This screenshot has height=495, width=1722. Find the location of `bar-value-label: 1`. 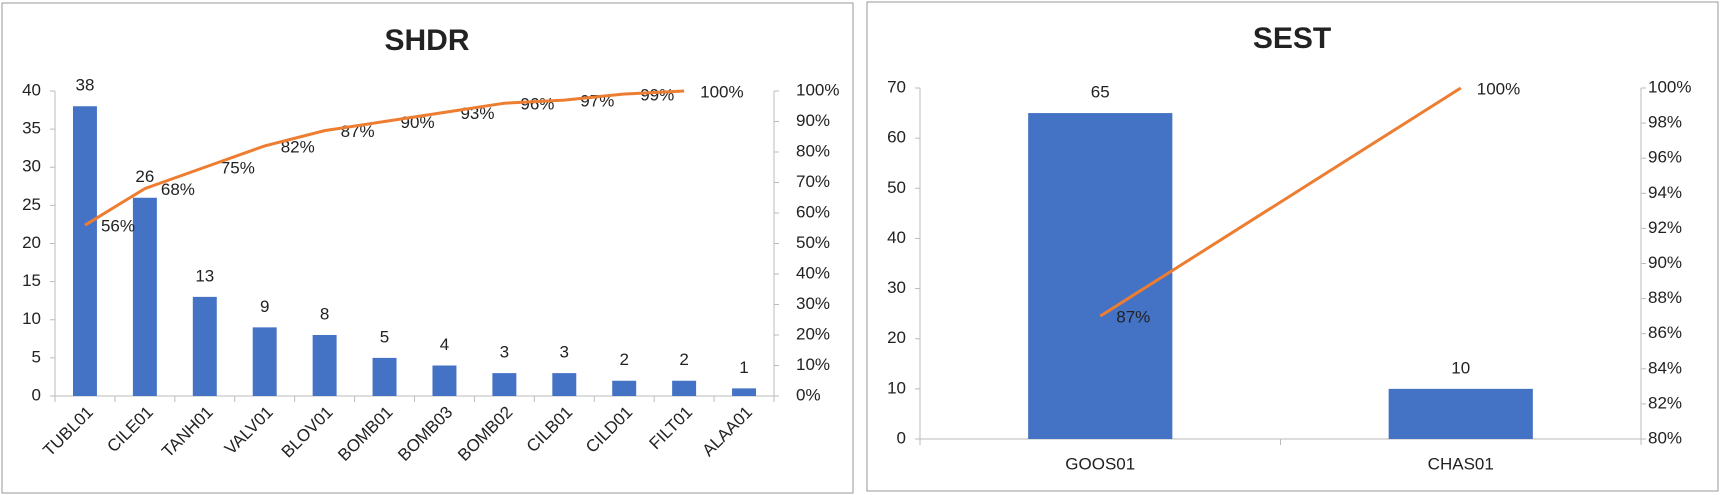

bar-value-label: 1 is located at coordinates (743, 367).